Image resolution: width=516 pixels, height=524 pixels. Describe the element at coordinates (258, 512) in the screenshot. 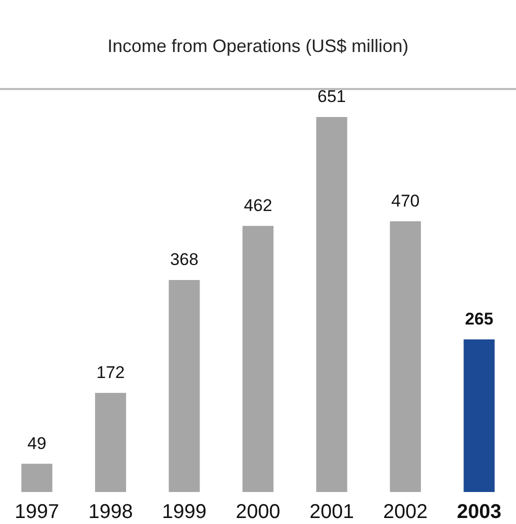

I see `x-tick-label: 2000` at that location.